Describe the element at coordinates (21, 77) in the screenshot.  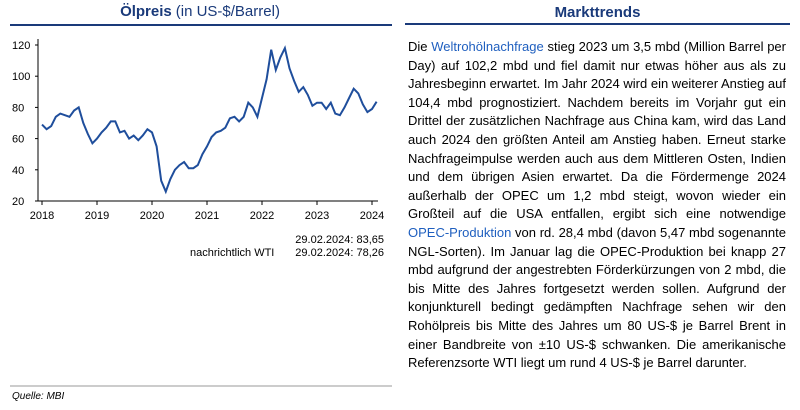
I see `y-tick-label: 100` at that location.